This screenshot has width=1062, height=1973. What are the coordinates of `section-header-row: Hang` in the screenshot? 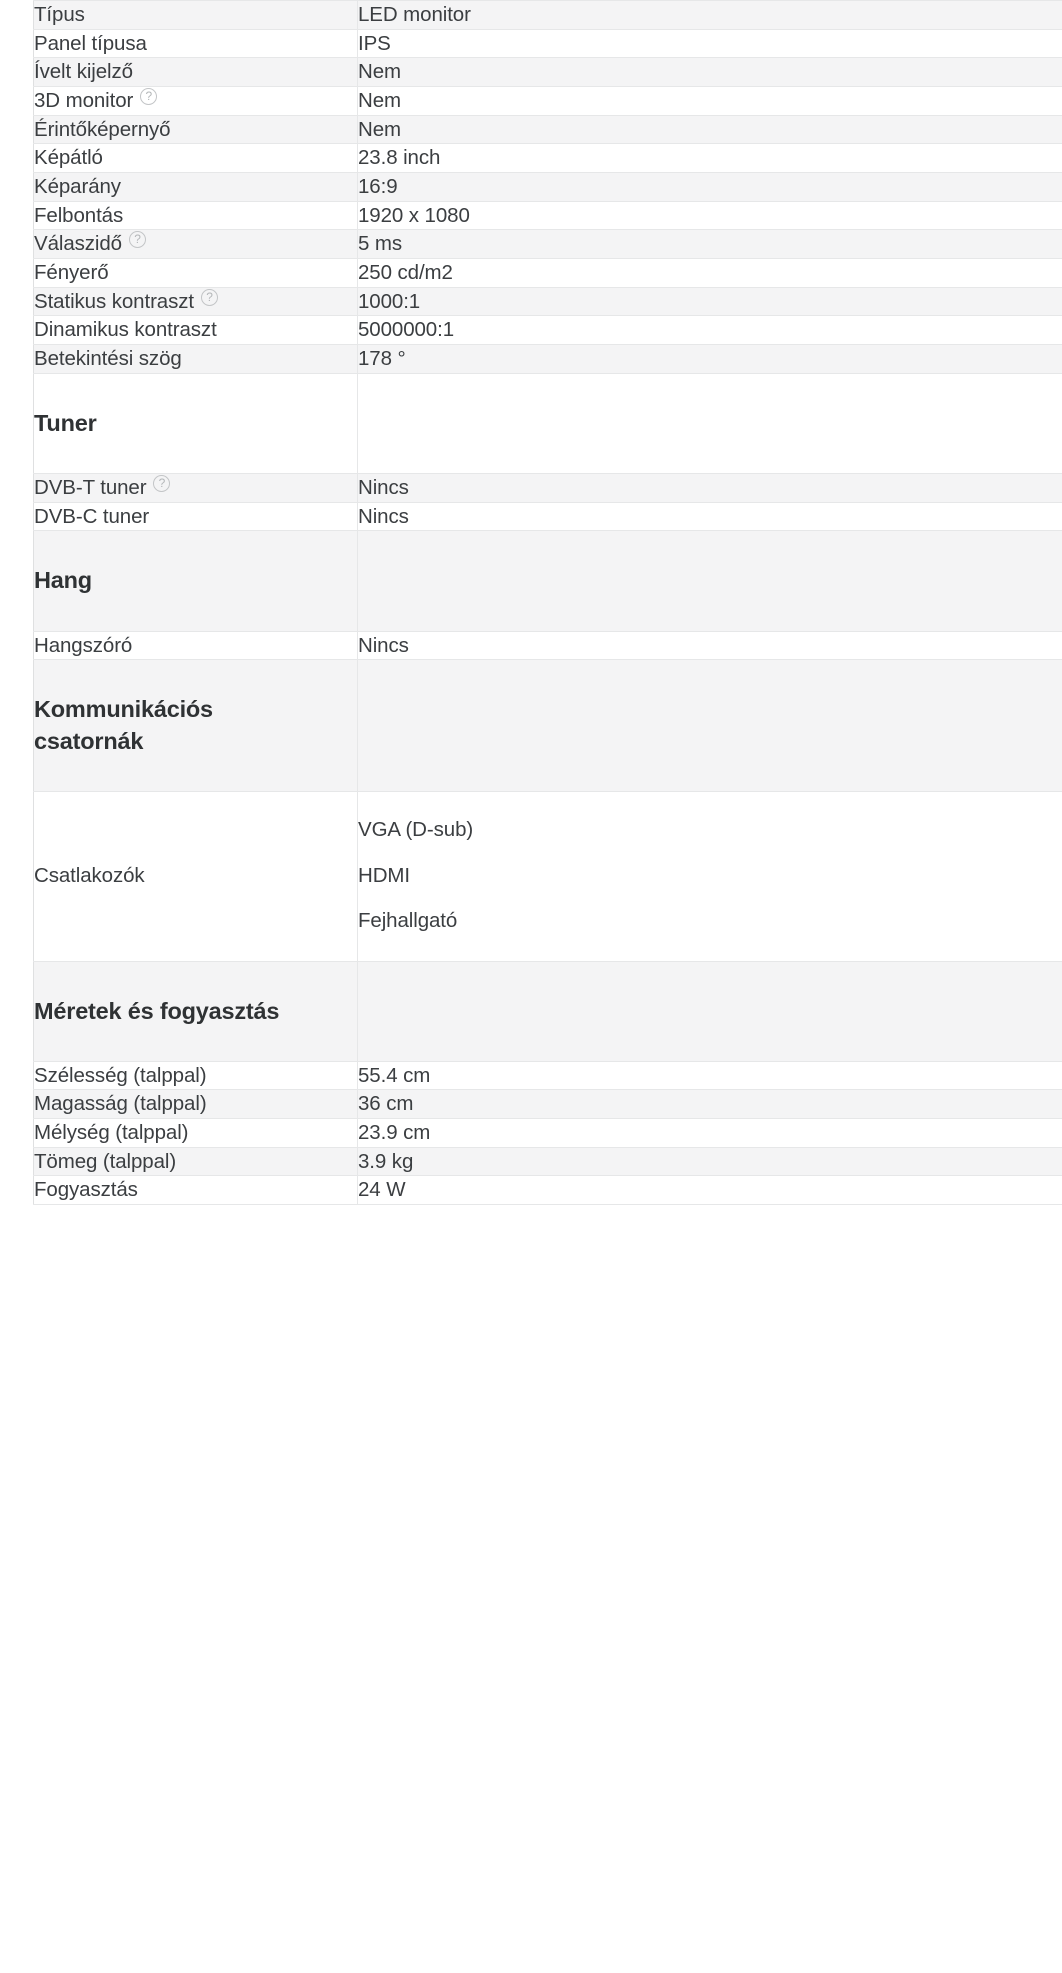 It's located at (547, 581).